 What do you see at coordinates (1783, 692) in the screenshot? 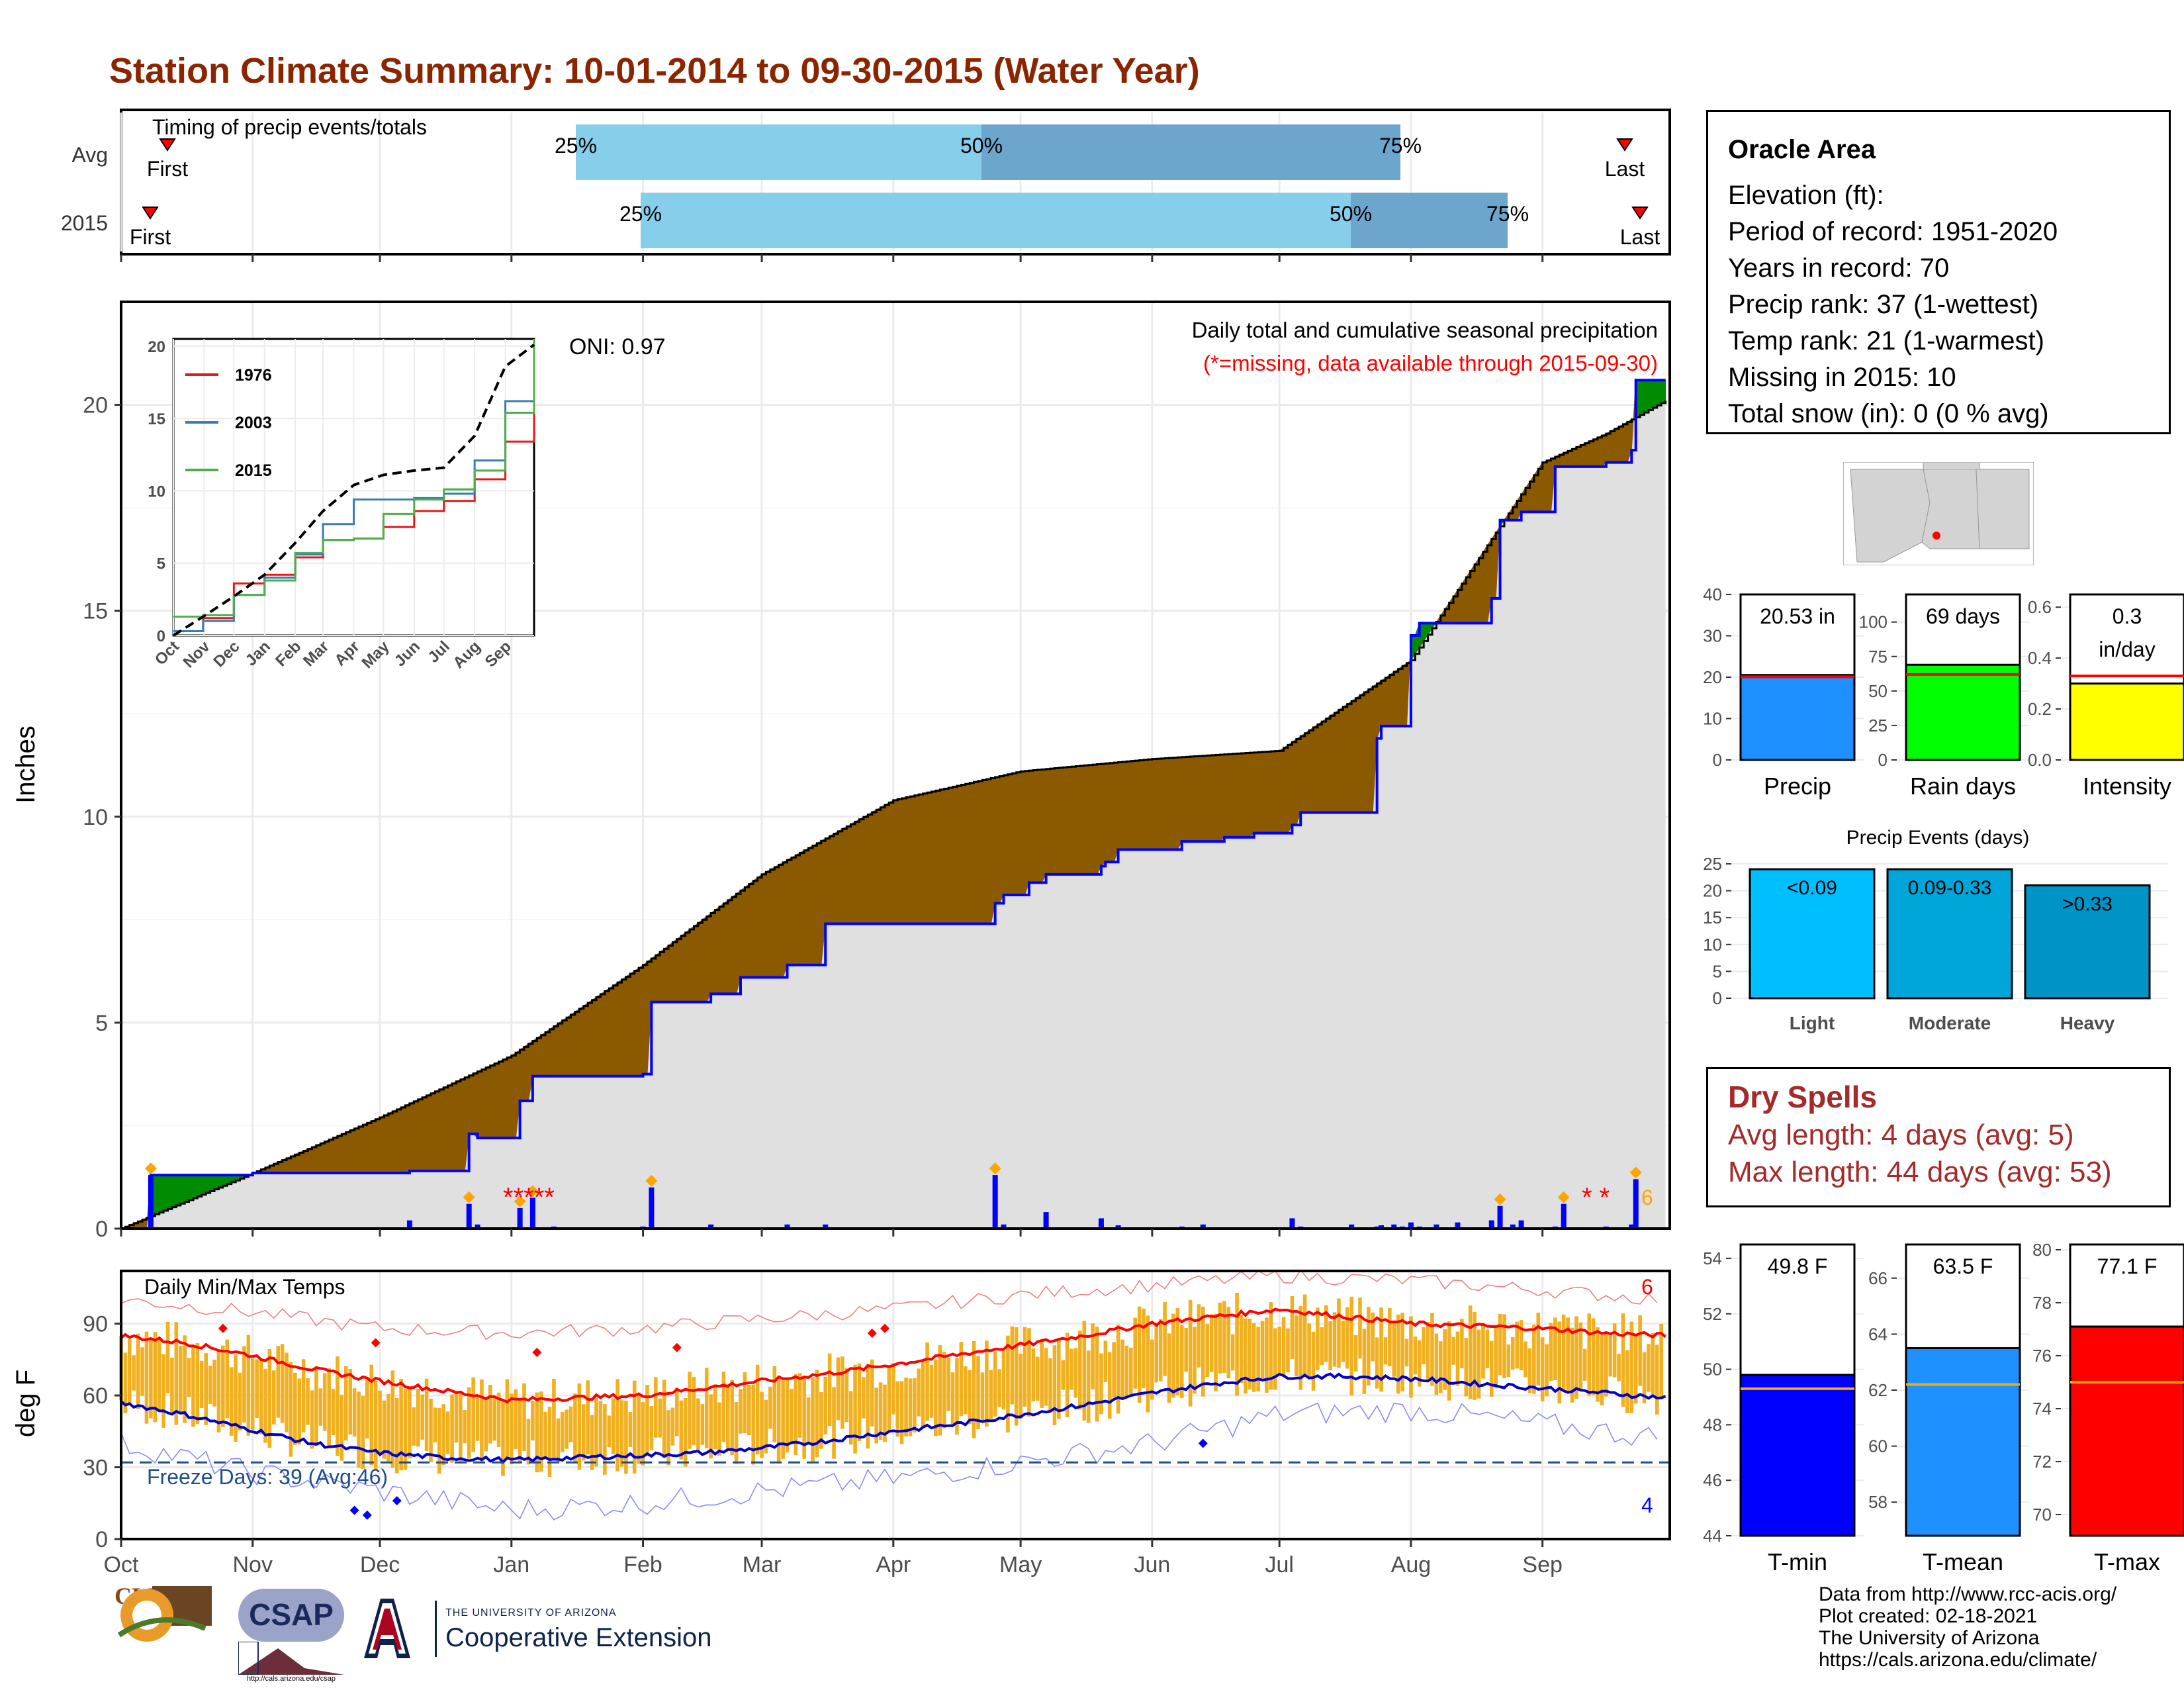
I see `season-0: 0 10 20 30 40 20.53 in Precip` at bounding box center [1783, 692].